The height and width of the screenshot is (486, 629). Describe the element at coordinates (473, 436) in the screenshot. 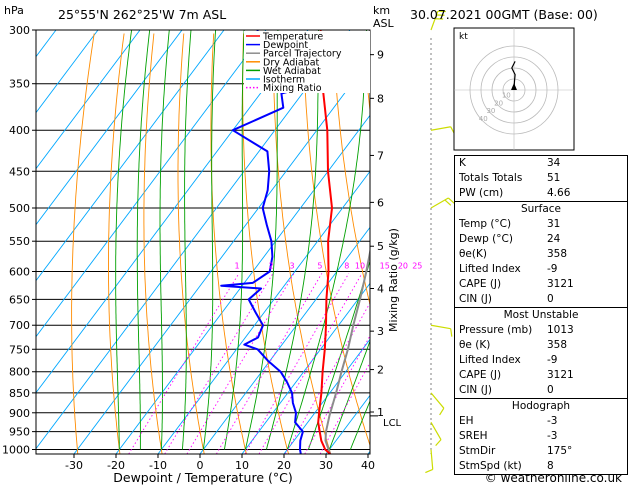

I see `index-label: SREH` at that location.